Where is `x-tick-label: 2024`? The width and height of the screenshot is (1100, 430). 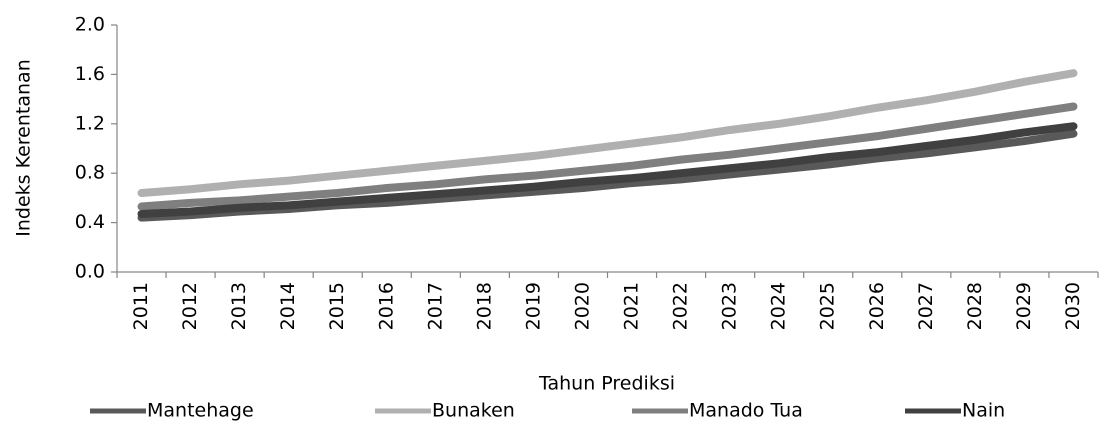
x-tick-label: 2024 is located at coordinates (779, 306).